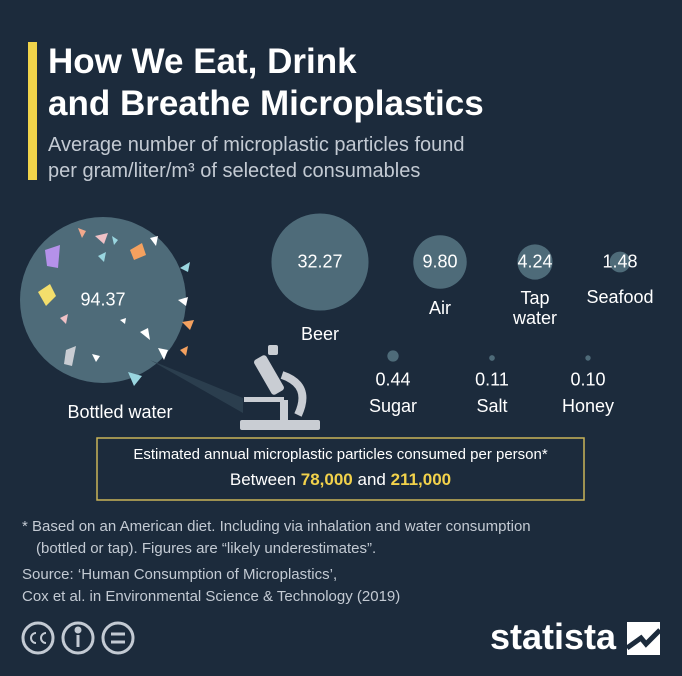 The width and height of the screenshot is (682, 676). Describe the element at coordinates (553, 636) in the screenshot. I see `brand: statista` at that location.